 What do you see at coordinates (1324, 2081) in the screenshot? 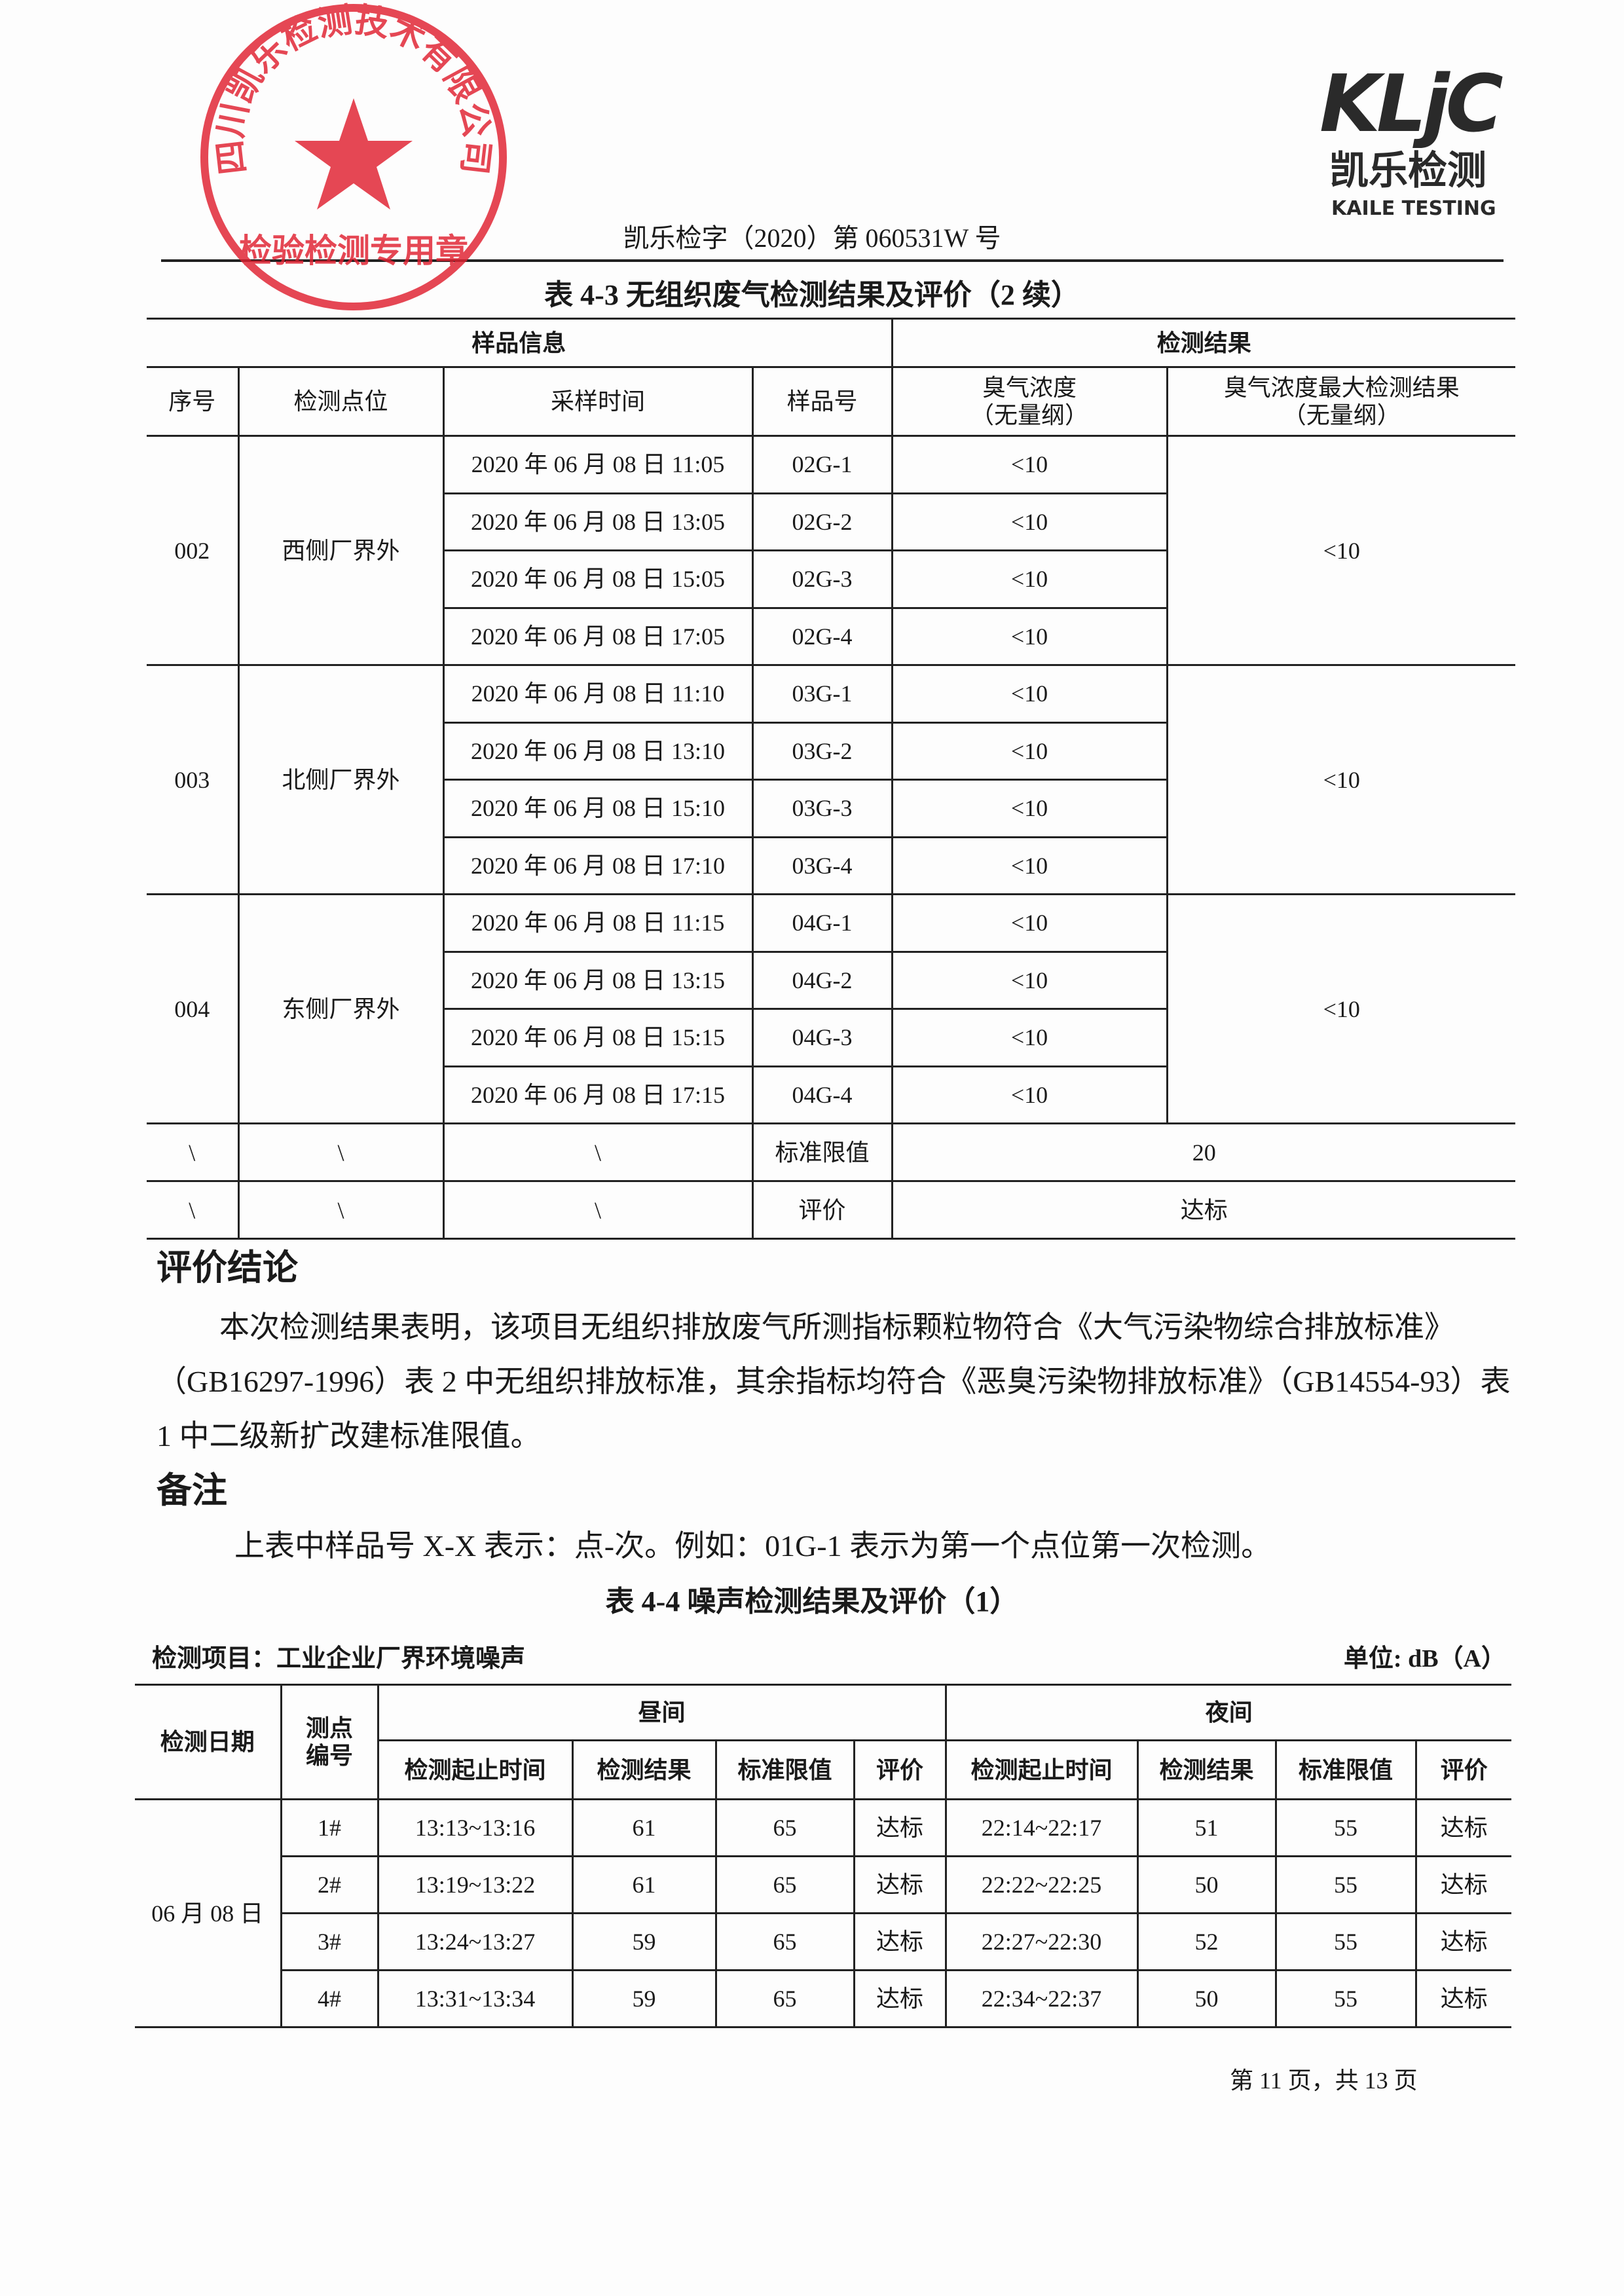
I see `page-number: 第 11 页，共 13 页` at bounding box center [1324, 2081].